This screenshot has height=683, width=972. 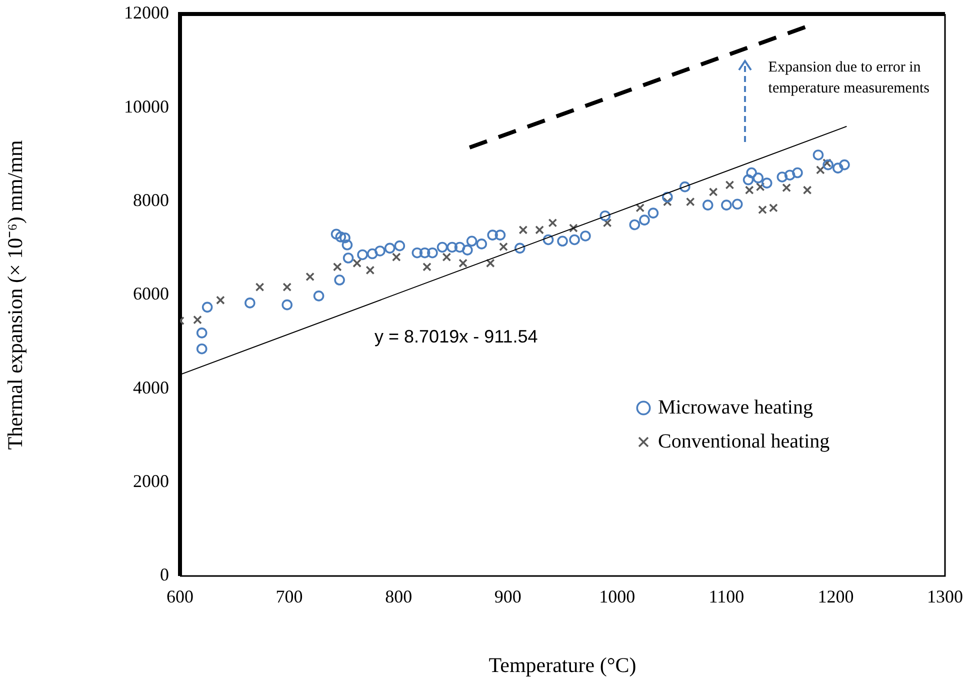 What do you see at coordinates (744, 441) in the screenshot?
I see `legend-label: Conventional heating` at bounding box center [744, 441].